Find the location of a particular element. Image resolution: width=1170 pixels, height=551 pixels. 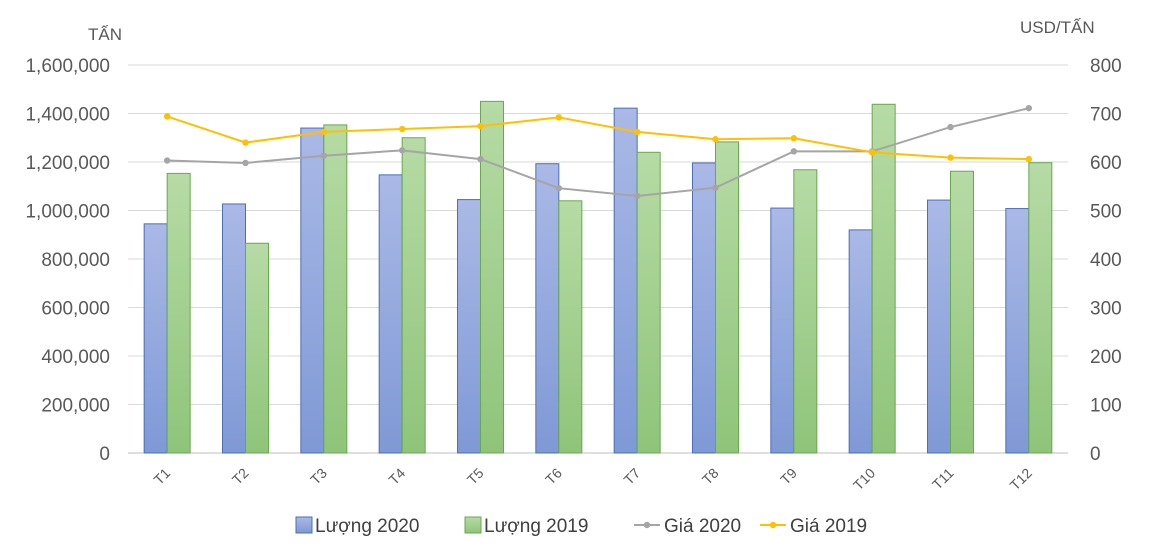

price-lines is located at coordinates (598, 152).